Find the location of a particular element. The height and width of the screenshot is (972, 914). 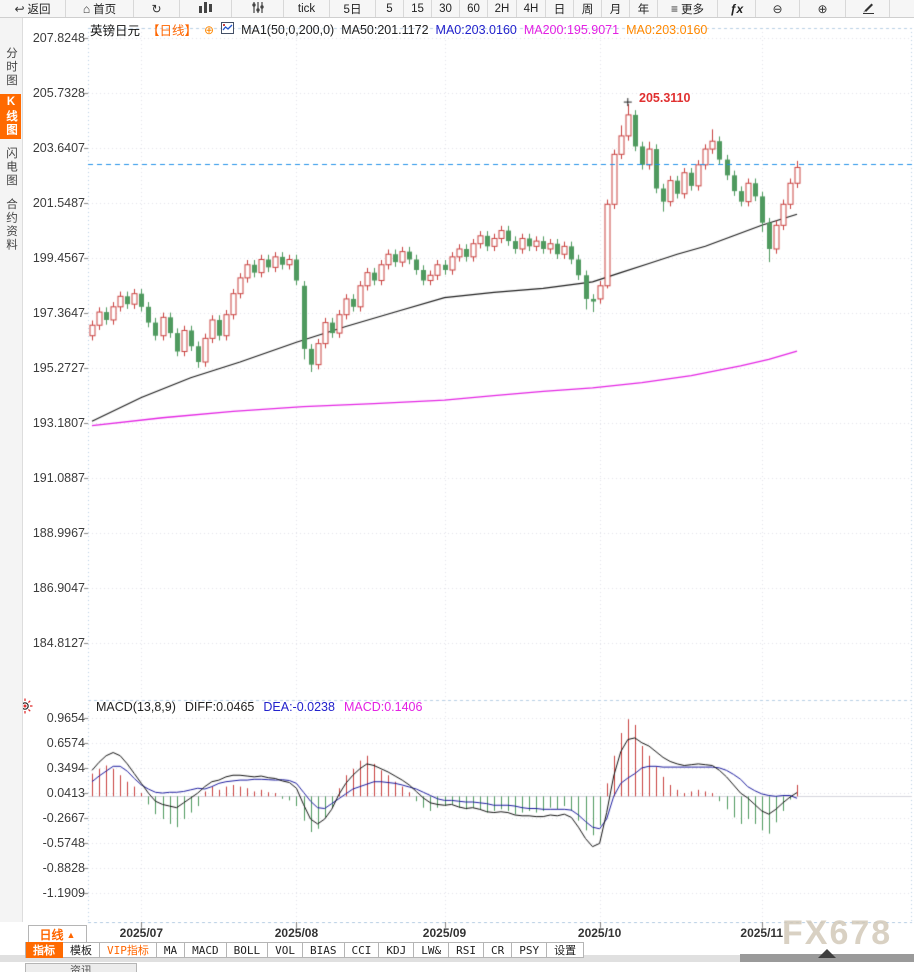

period-5d-button-label: 5日 is located at coordinates (352, 9).